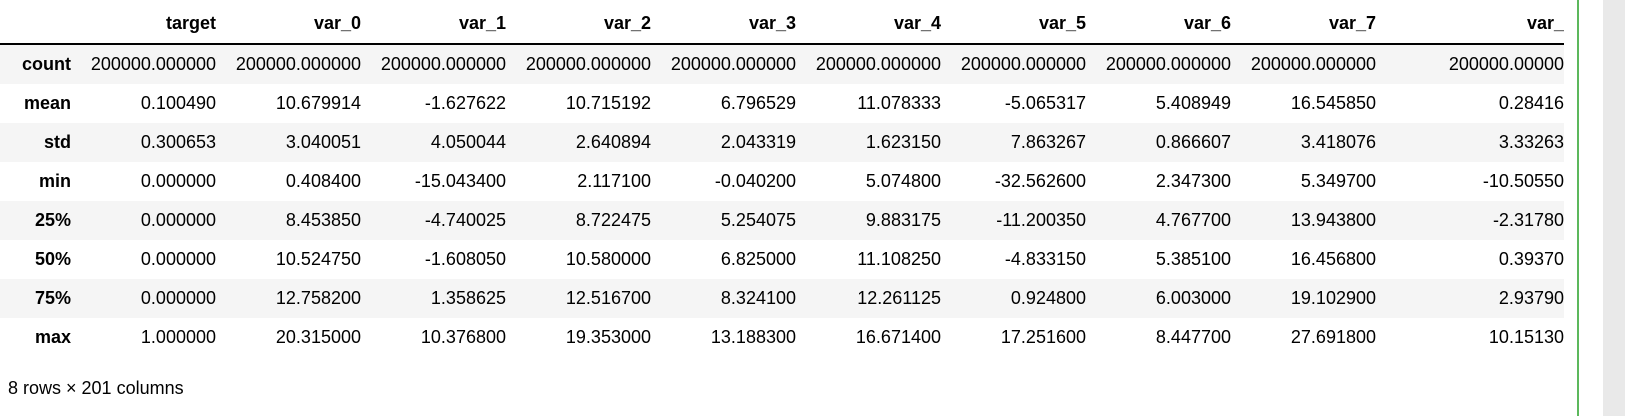 The image size is (1625, 416). Describe the element at coordinates (1526, 337) in the screenshot. I see `table-cell: 10.15130` at that location.